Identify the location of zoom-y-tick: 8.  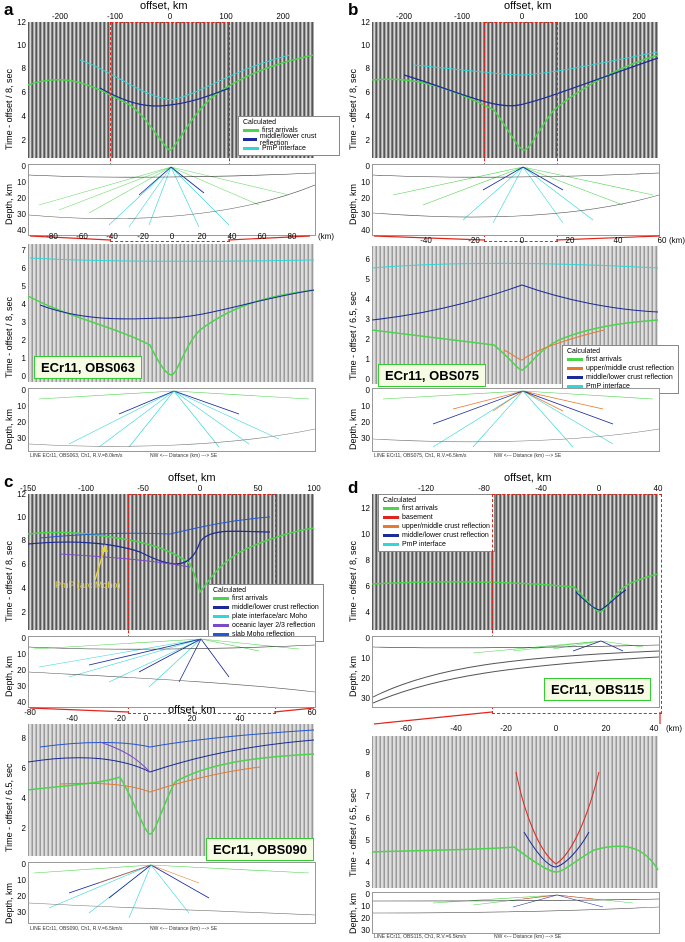
(23, 738).